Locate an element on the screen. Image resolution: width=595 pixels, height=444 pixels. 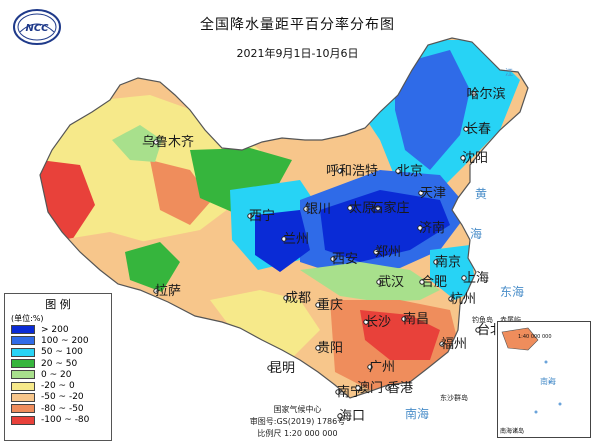
map-date-range: 2021年9月1日-10月6日 is located at coordinates (297, 53).